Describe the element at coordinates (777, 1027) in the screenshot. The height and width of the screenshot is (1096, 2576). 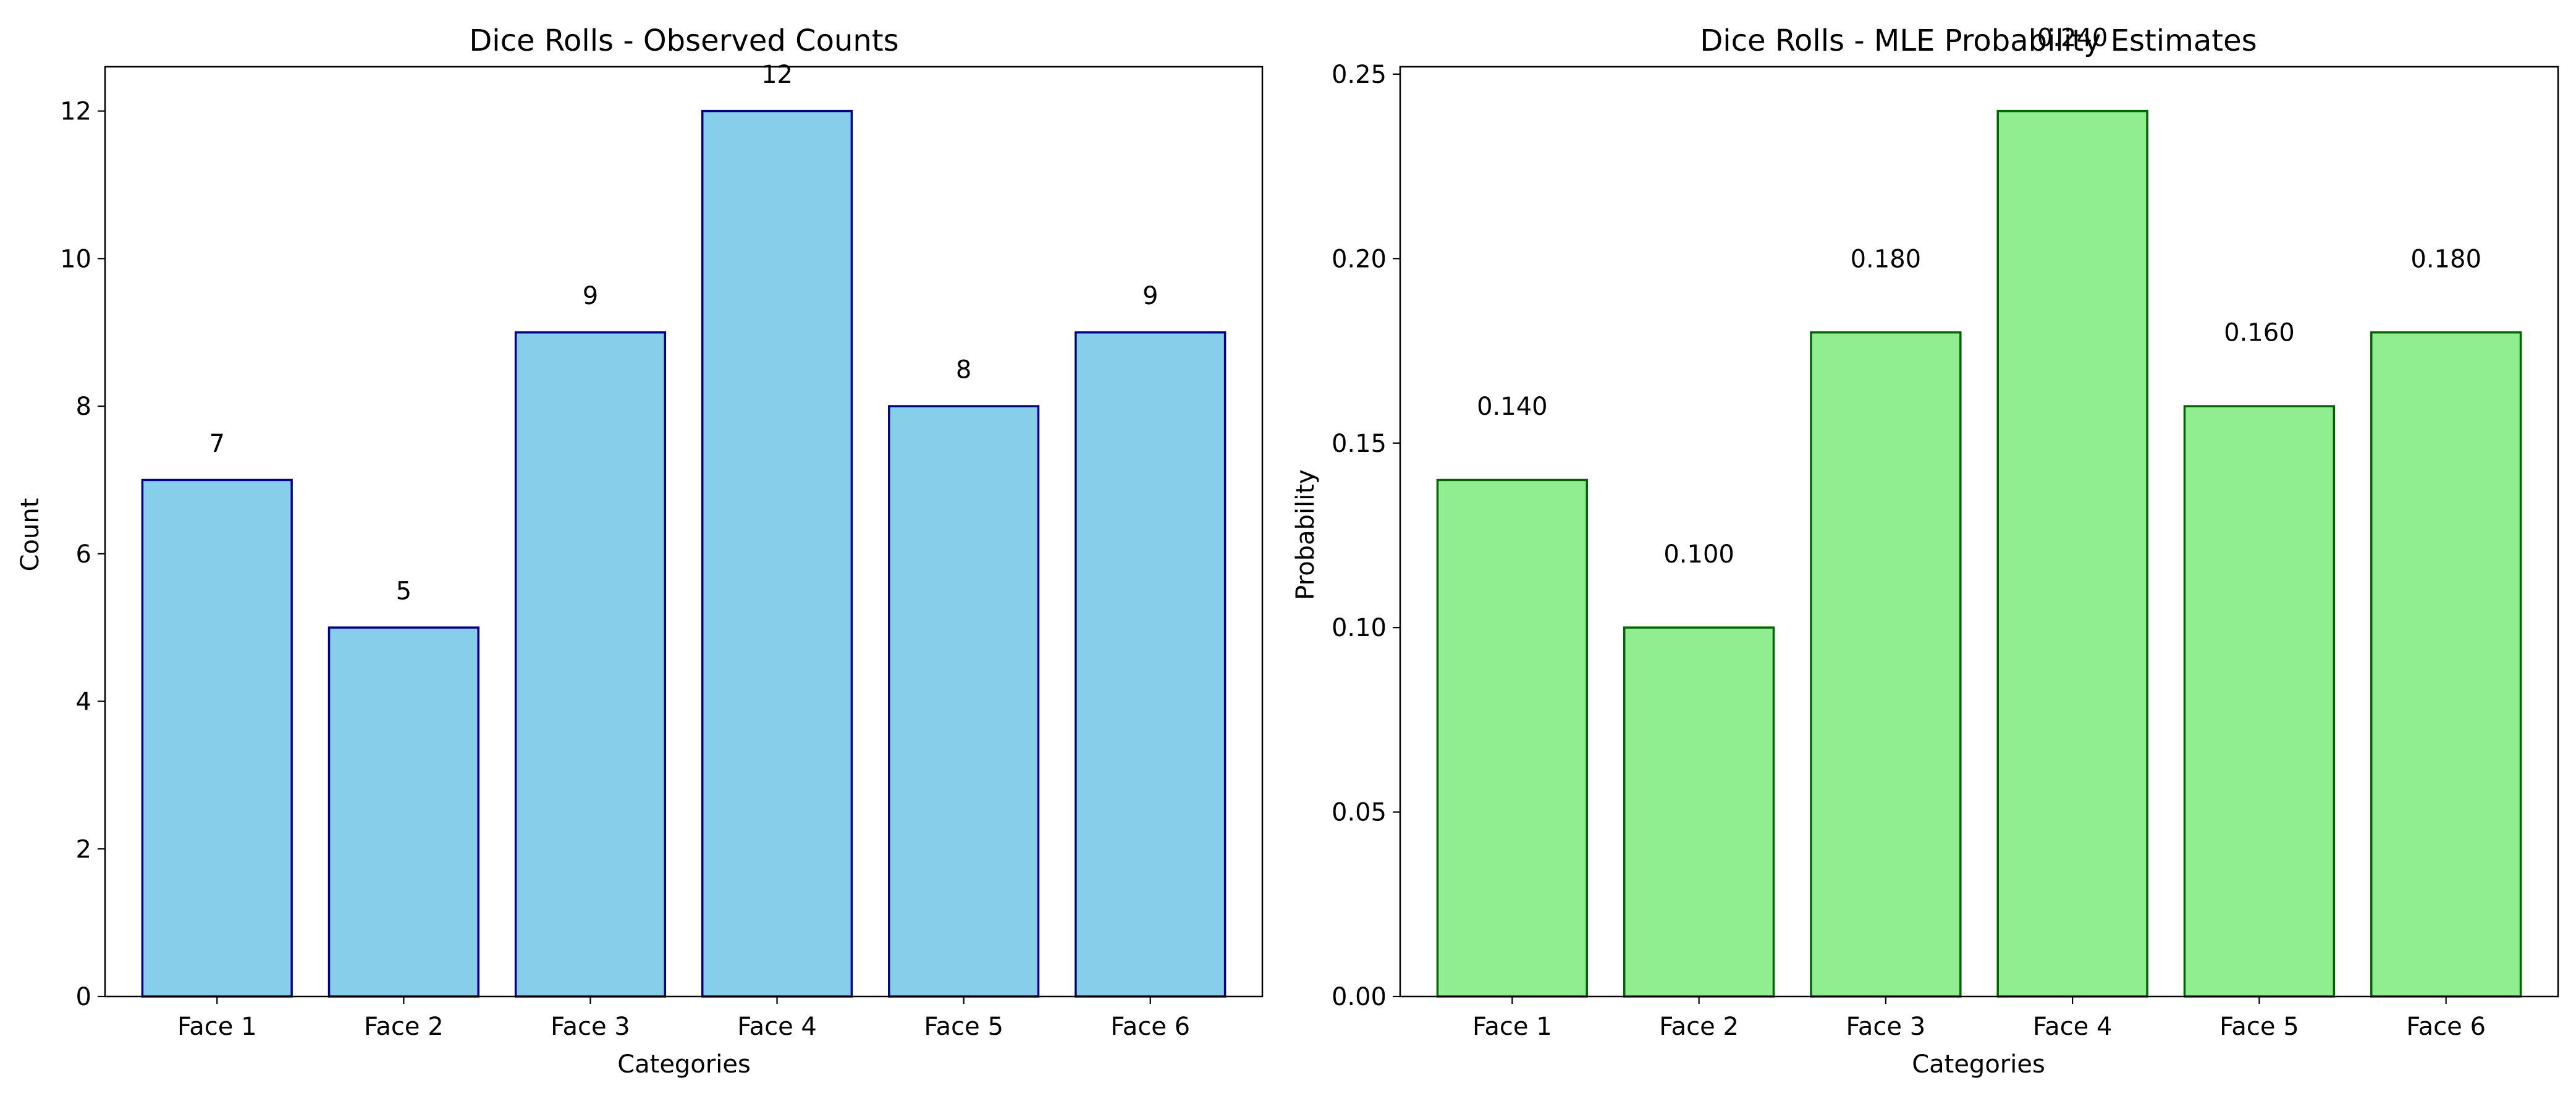
I see `counts-x-tick-label: Face 4` at that location.